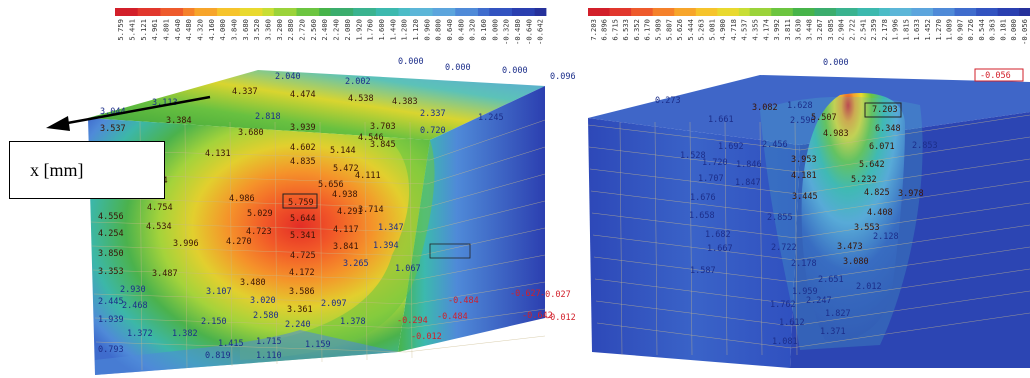 This screenshot has width=1030, height=378. What do you see at coordinates (324, 30) in the screenshot?
I see `left-scale-tick-label: 2.400` at bounding box center [324, 30].